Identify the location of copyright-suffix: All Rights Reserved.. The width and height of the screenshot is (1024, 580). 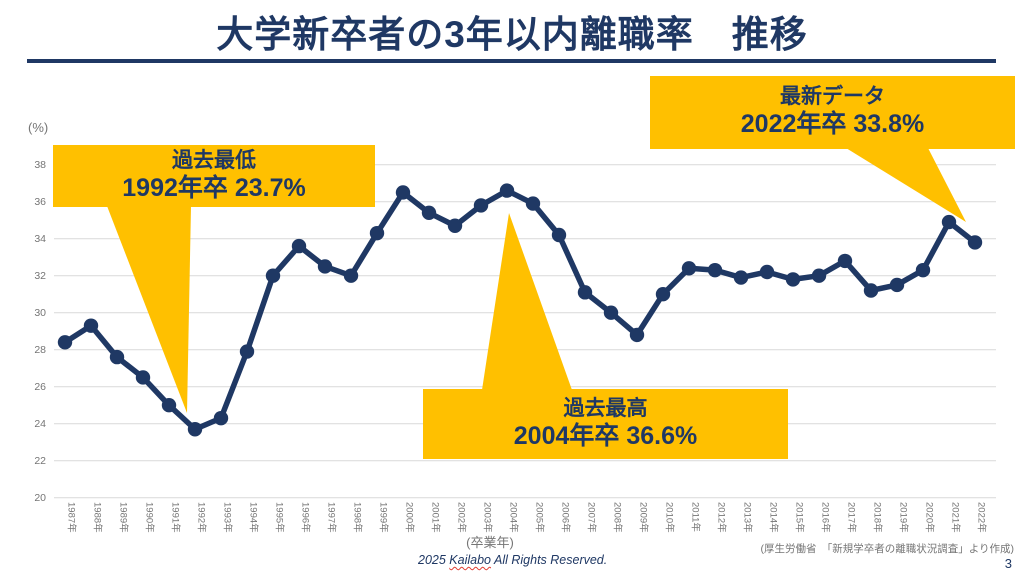
(549, 560).